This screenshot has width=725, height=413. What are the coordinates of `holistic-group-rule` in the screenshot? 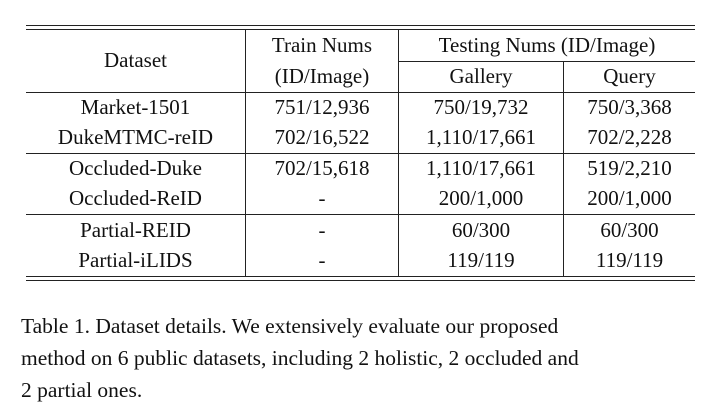 It's located at (360, 153).